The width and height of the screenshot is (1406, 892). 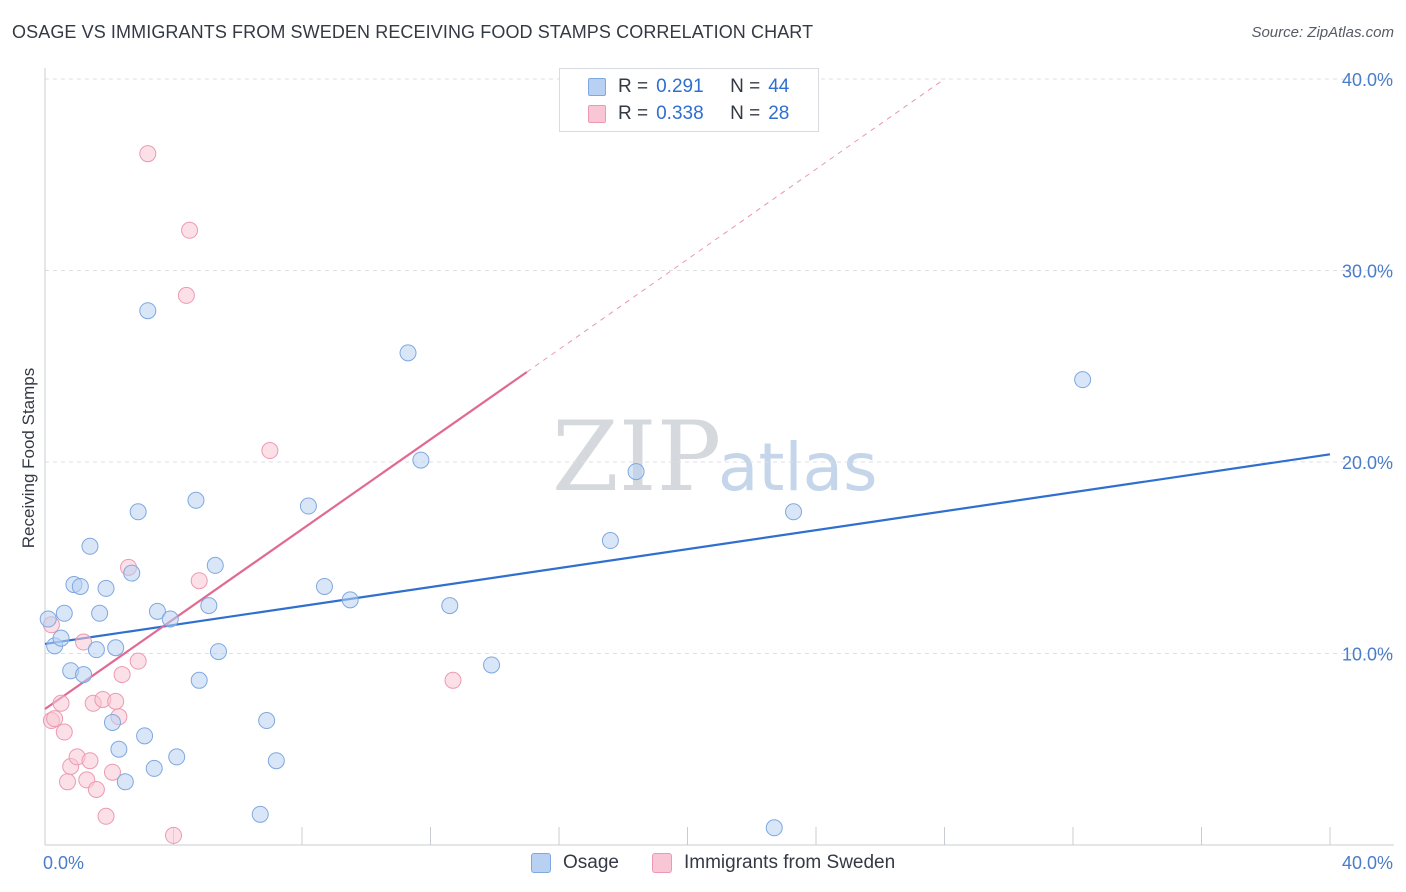 What do you see at coordinates (1322, 32) in the screenshot?
I see `source-label: Source: ZipAtlas.com` at bounding box center [1322, 32].